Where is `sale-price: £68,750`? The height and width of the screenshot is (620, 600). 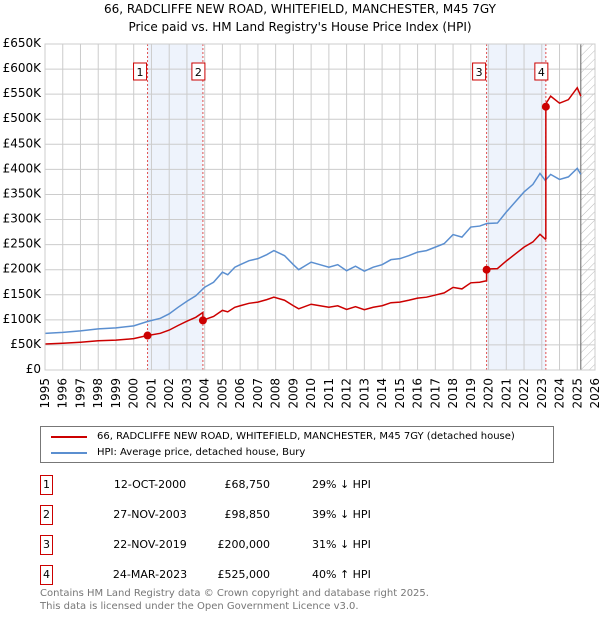 sale-price: £68,750 is located at coordinates (247, 484).